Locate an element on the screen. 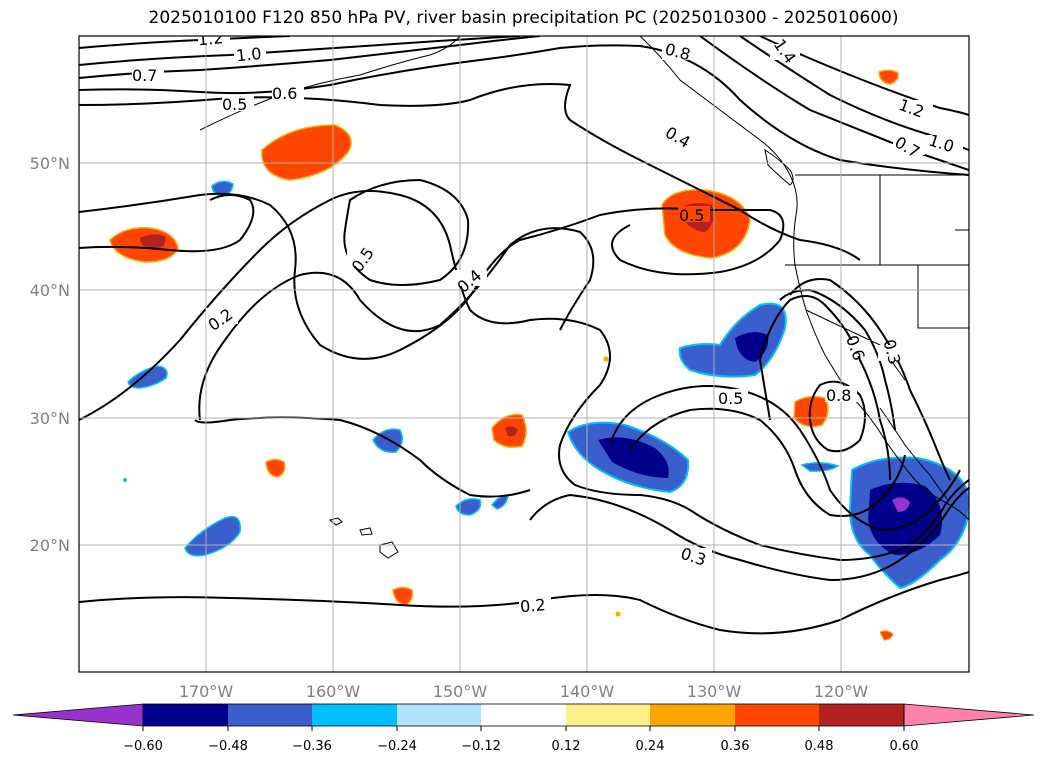 The width and height of the screenshot is (1047, 765). colorbar-tick-label: 0.24 is located at coordinates (650, 746).